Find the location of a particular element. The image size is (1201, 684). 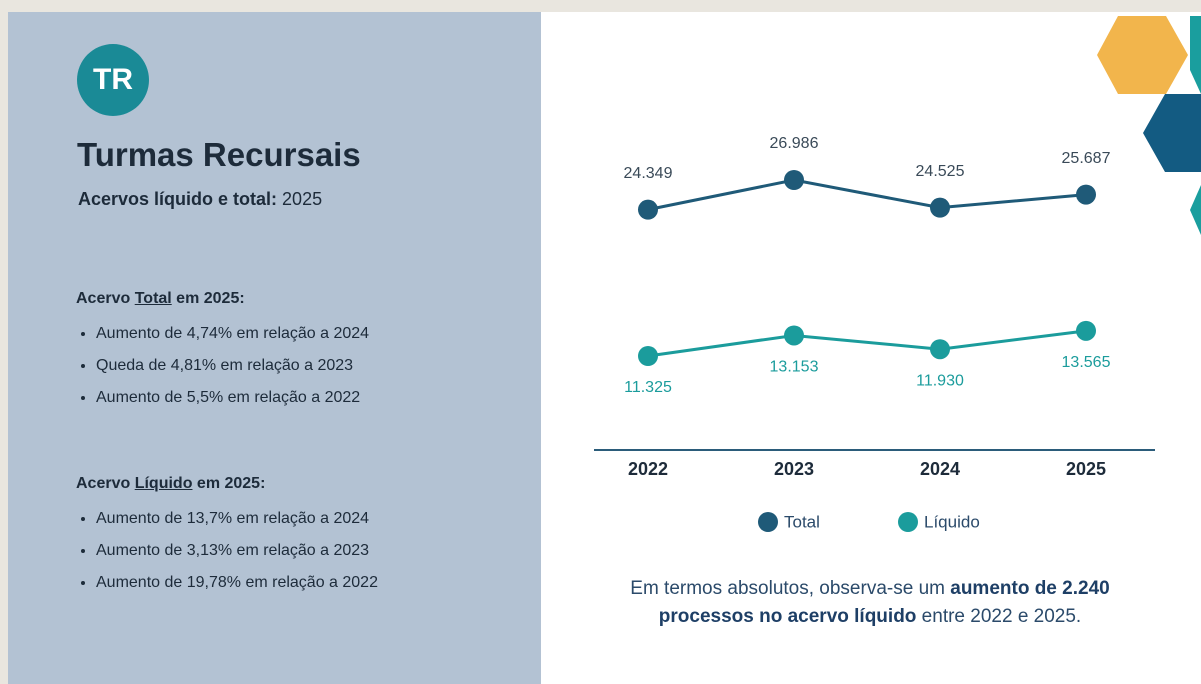

text: entre 2022 e 2025. is located at coordinates (999, 616).